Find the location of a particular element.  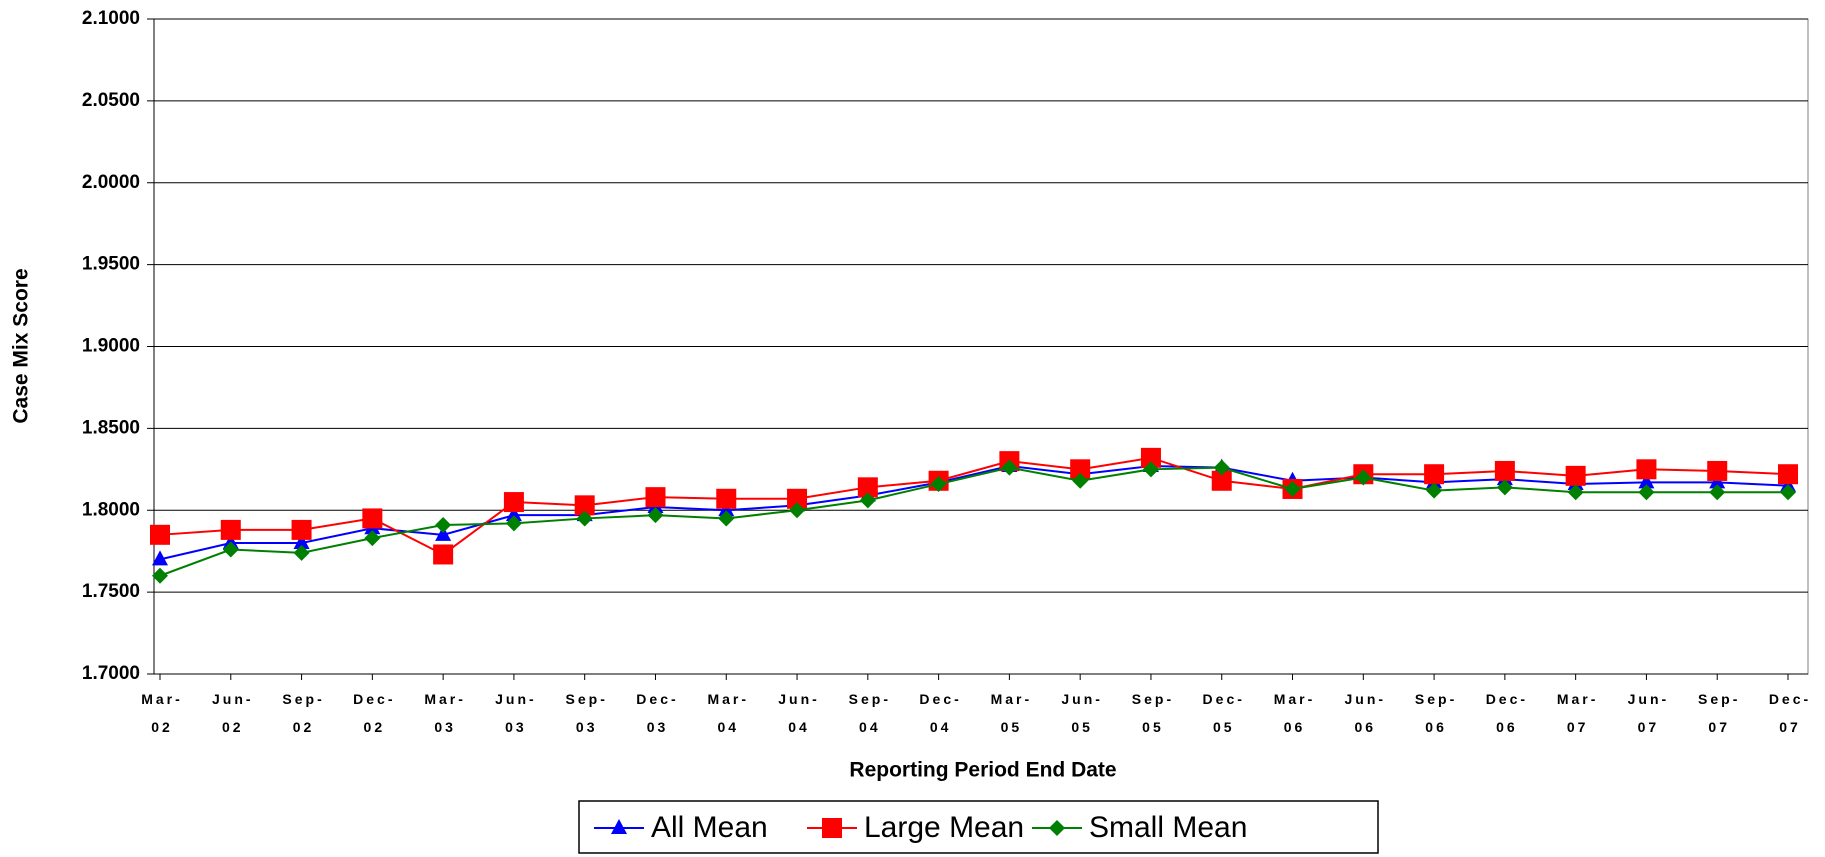

y-tick-label: 1.8000 is located at coordinates (111, 509).